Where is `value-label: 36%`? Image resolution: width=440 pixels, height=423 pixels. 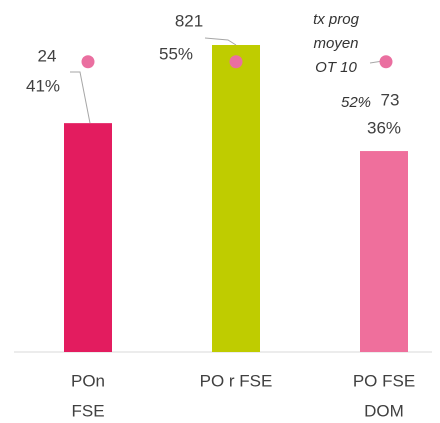 value-label: 36% is located at coordinates (384, 128).